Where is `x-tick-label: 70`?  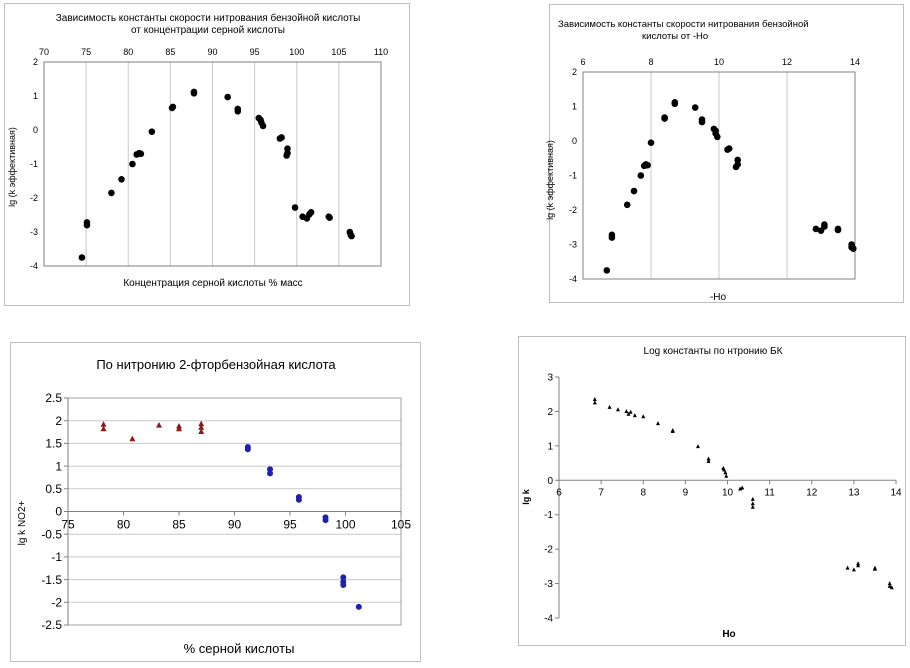
x-tick-label: 70 is located at coordinates (44, 52).